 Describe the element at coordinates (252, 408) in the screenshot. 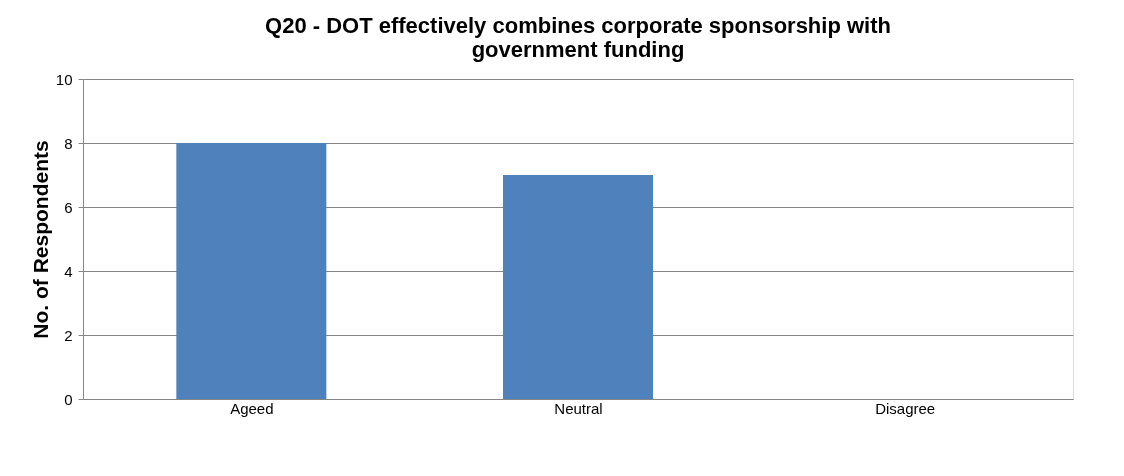

I see `x-tick-label: Ageed` at that location.